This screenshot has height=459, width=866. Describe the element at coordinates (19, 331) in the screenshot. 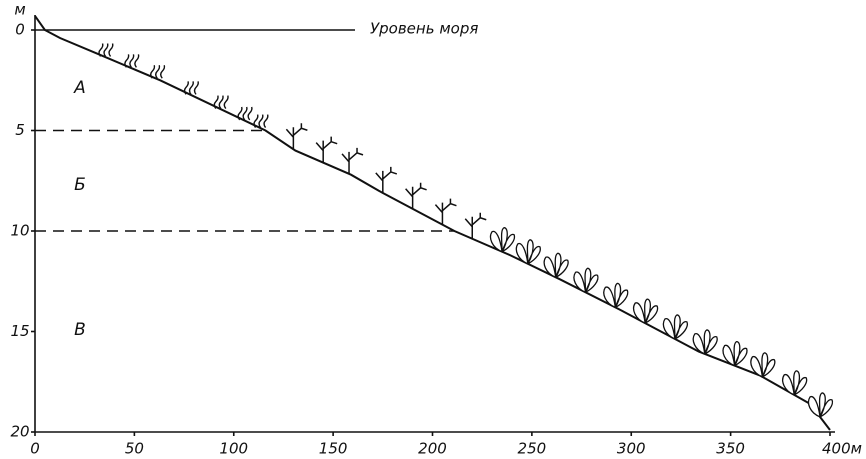

I see `y-tick-label: 15` at that location.